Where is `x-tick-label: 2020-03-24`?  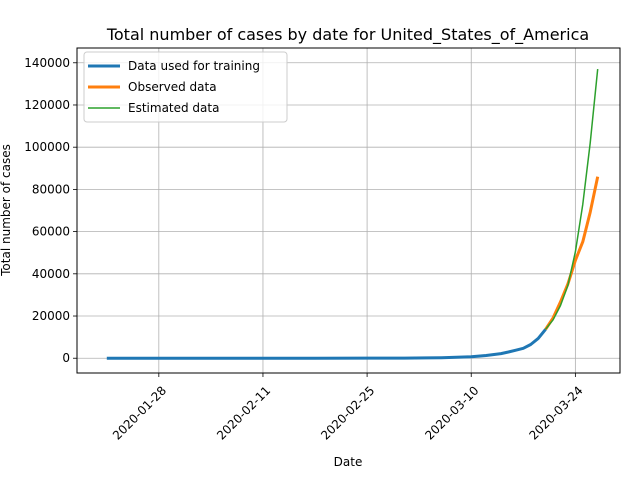
x-tick-label: 2020-03-24 is located at coordinates (555, 412).